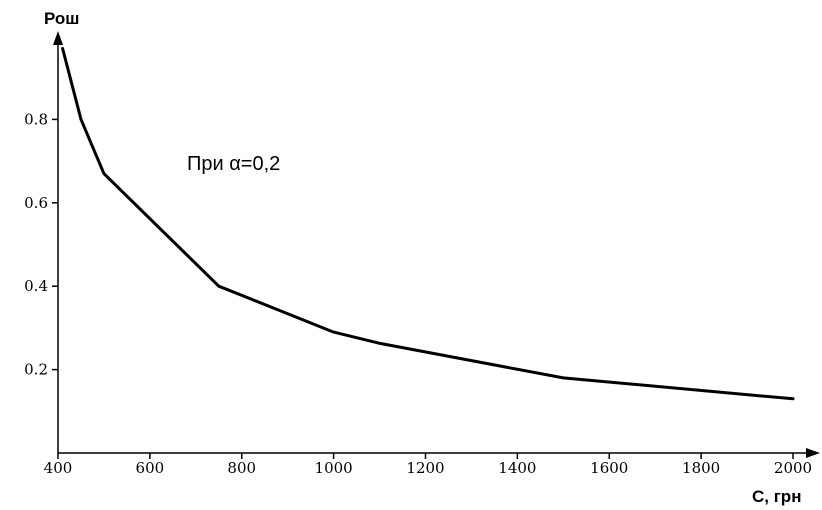 The image size is (822, 510). I want to click on x-tick-label: 2000, so click(793, 468).